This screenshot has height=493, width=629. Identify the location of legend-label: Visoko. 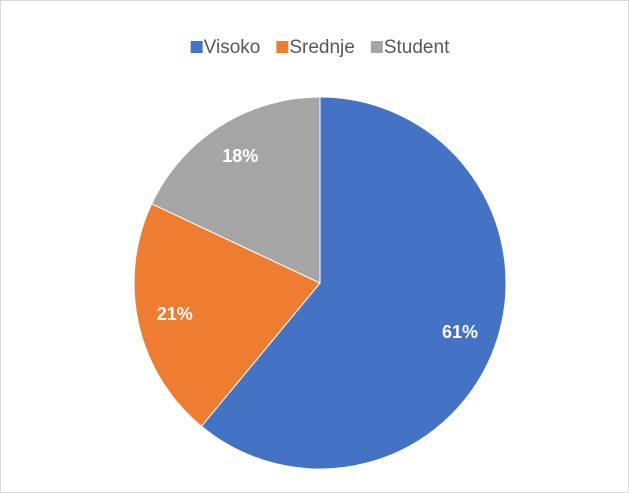
(232, 47).